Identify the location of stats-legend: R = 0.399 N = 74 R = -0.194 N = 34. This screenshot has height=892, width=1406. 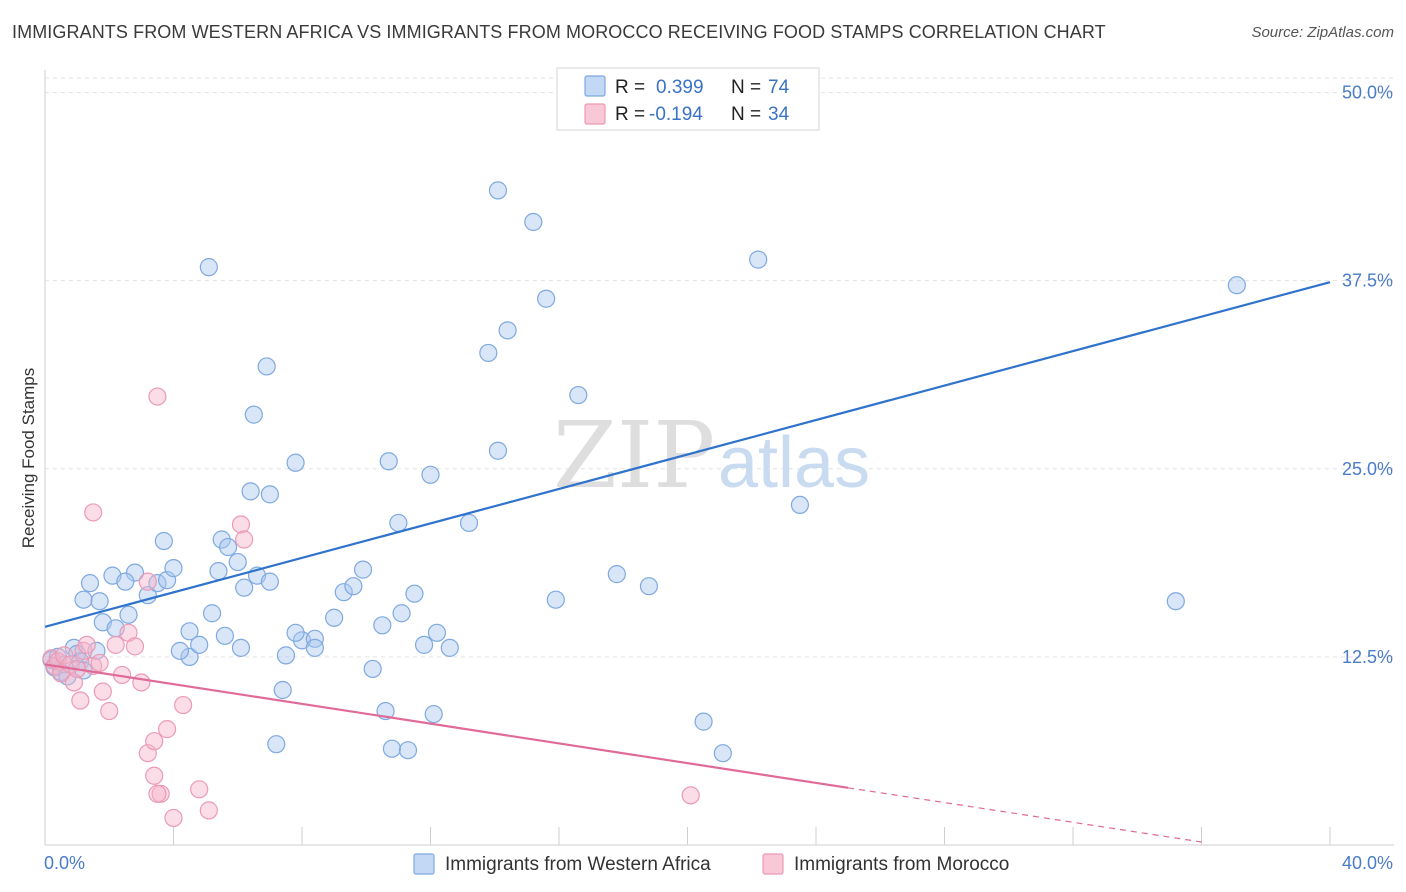
(688, 99).